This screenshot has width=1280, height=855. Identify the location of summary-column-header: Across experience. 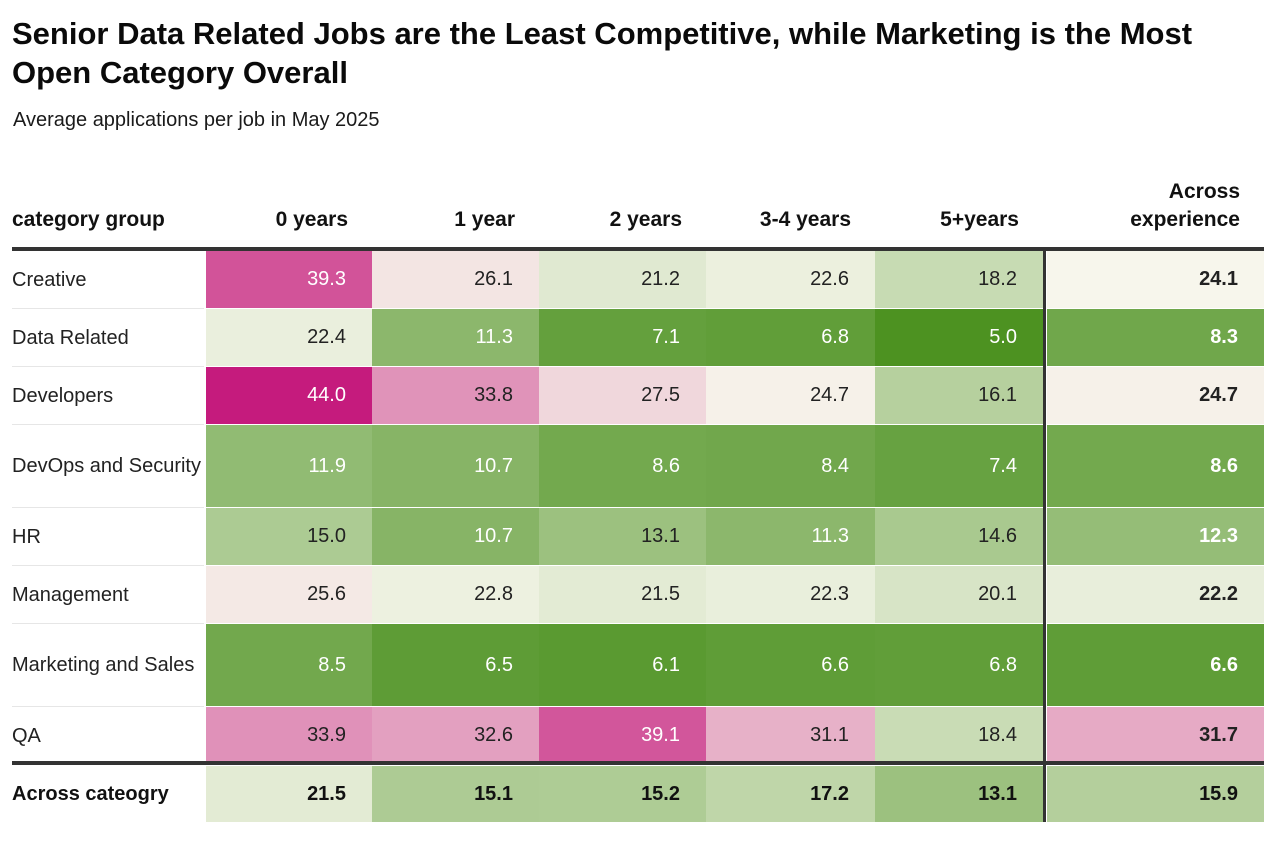
(1185, 205).